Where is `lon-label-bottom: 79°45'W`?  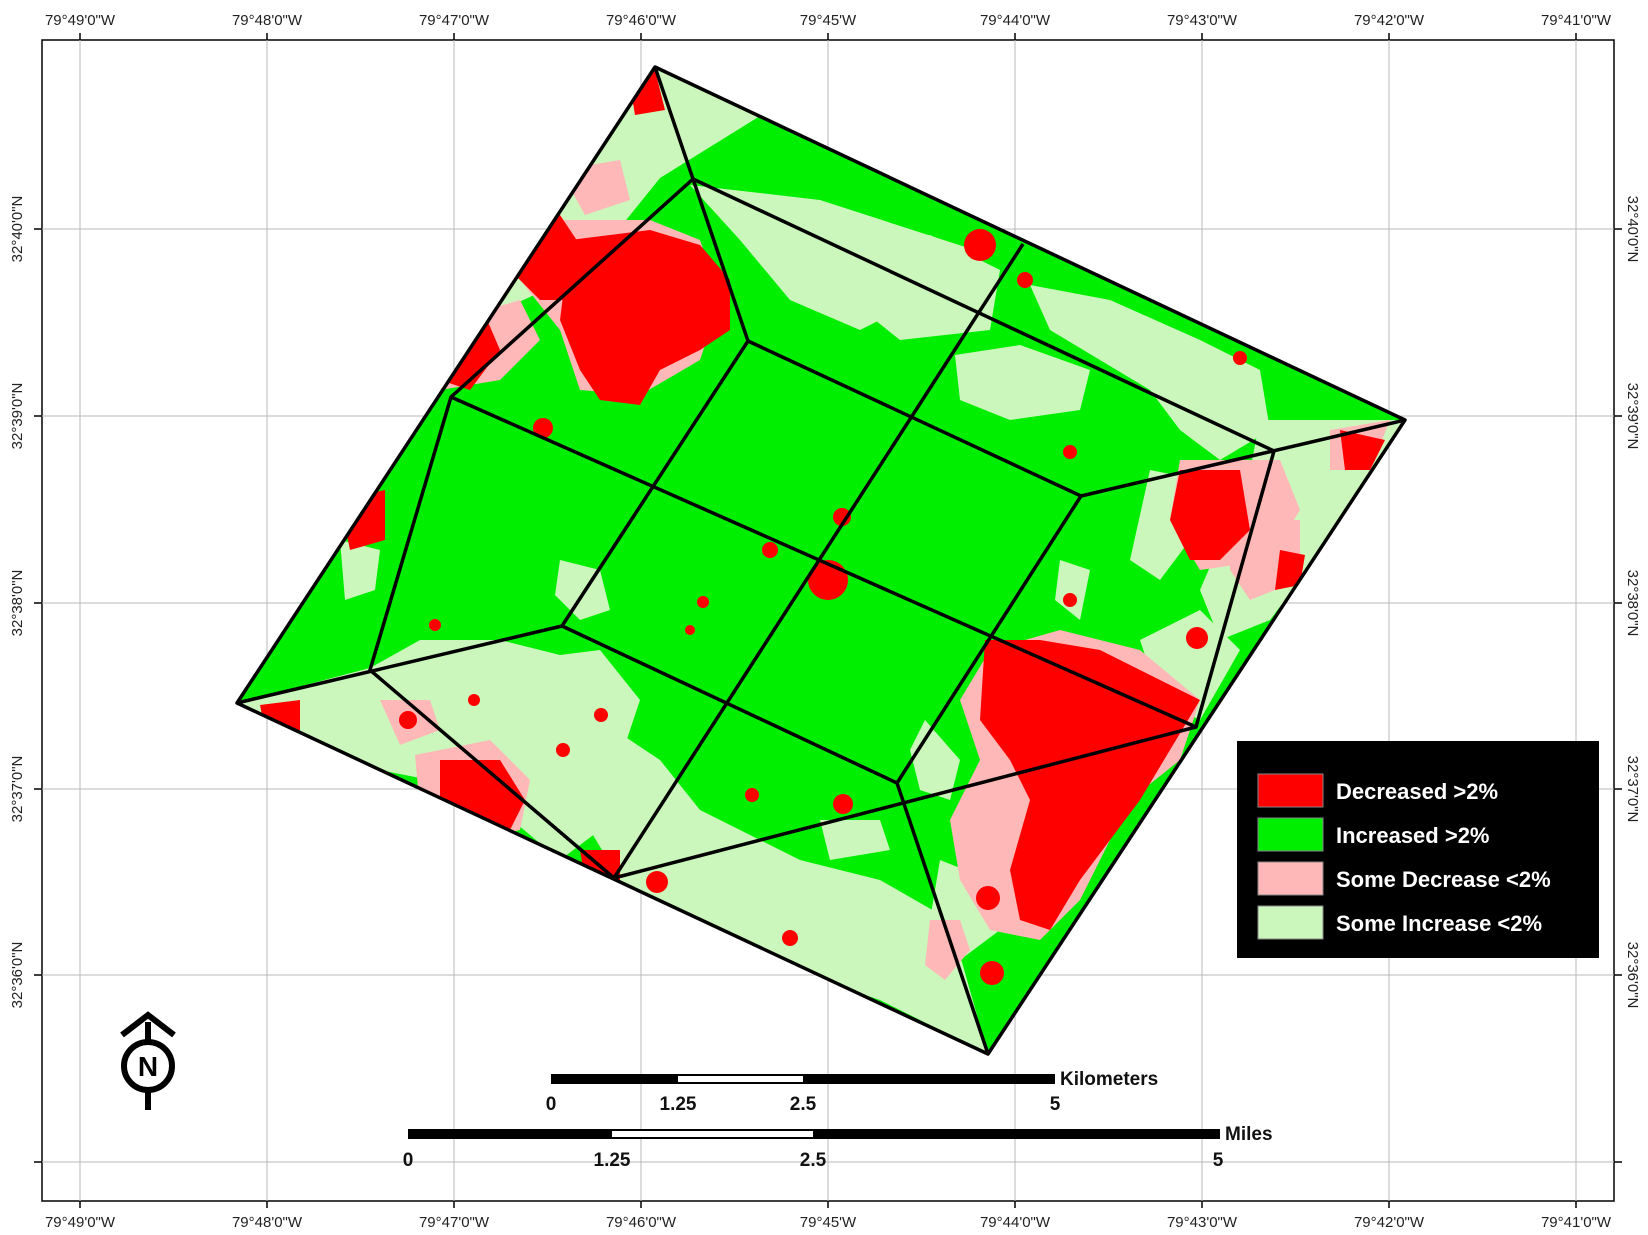 lon-label-bottom: 79°45'W is located at coordinates (828, 1222).